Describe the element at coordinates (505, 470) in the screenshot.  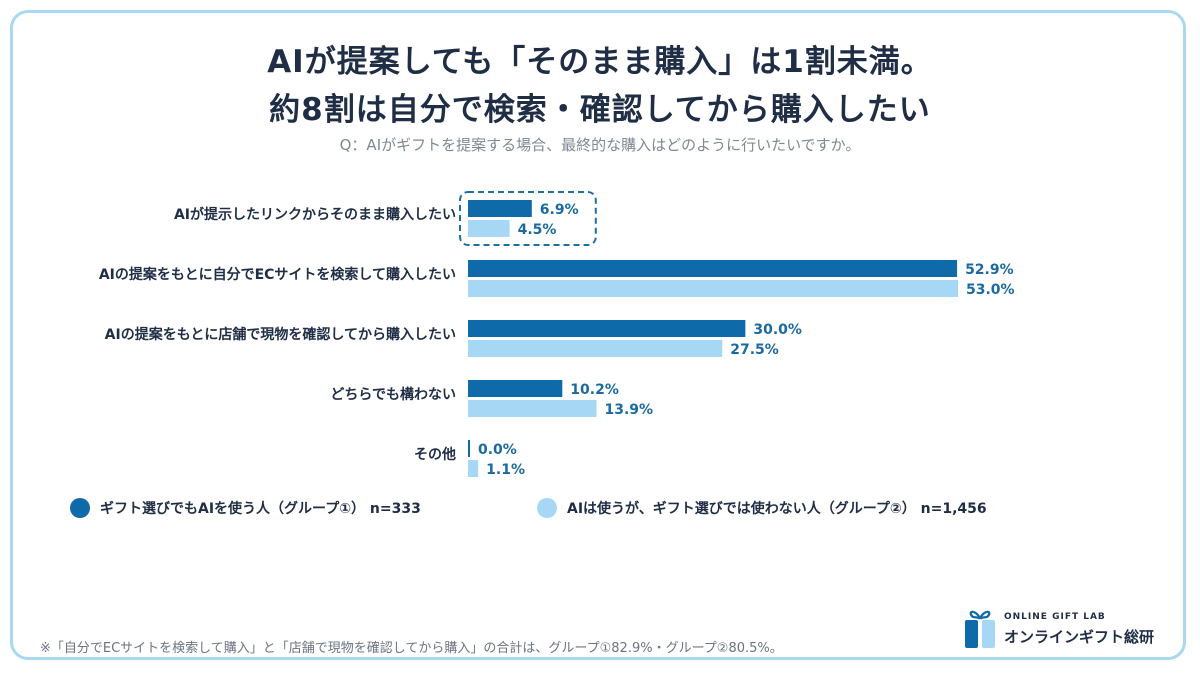
I see `data-label-group2: 1.1%` at that location.